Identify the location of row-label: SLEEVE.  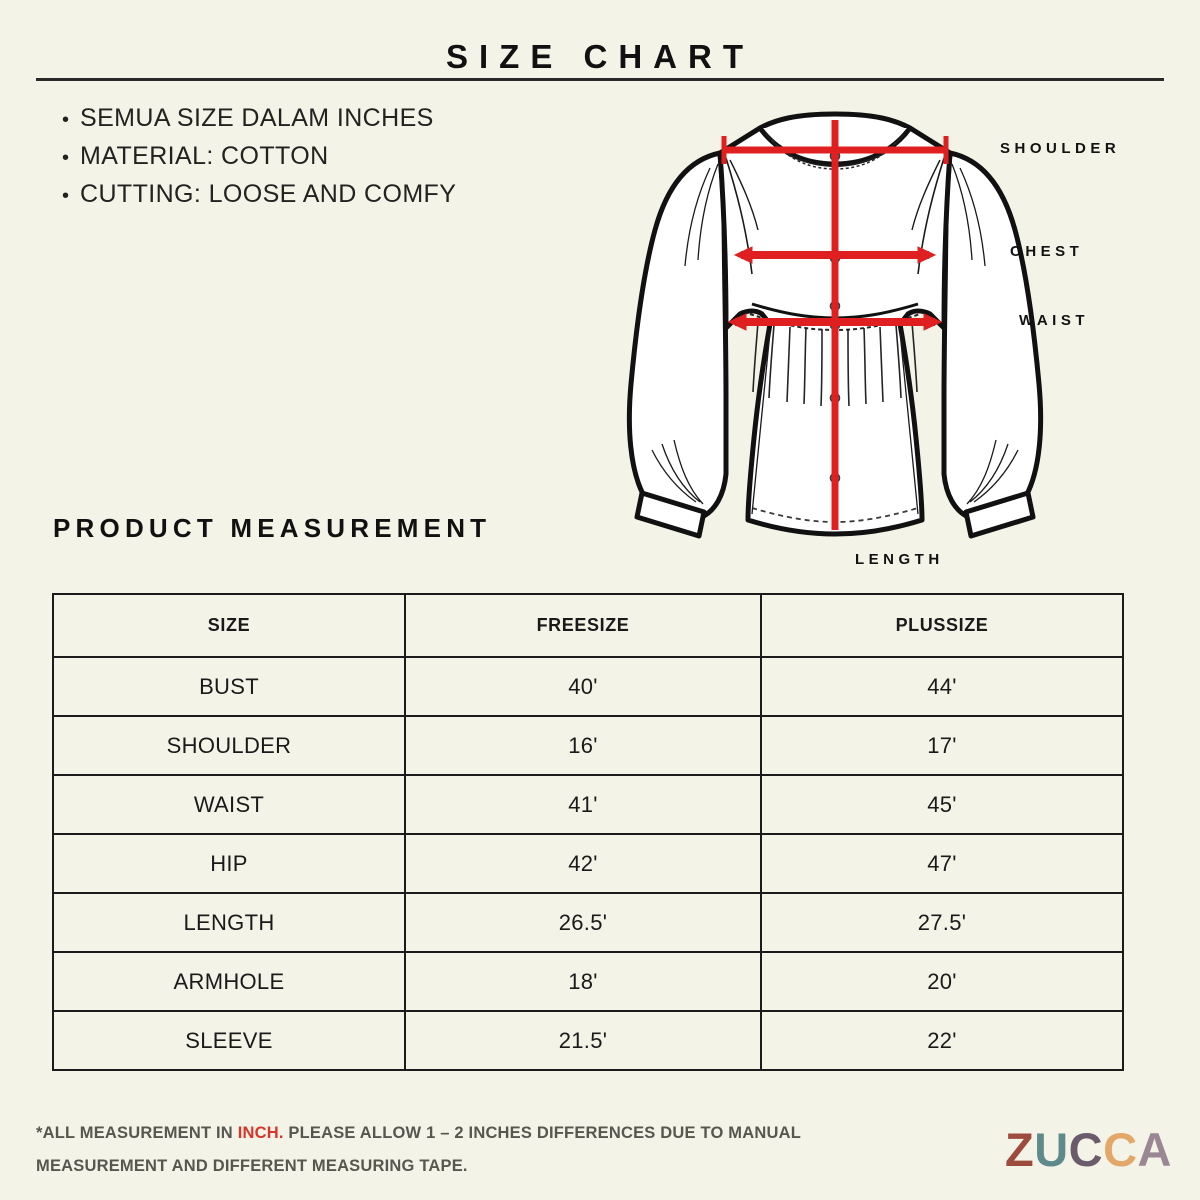
(229, 1040).